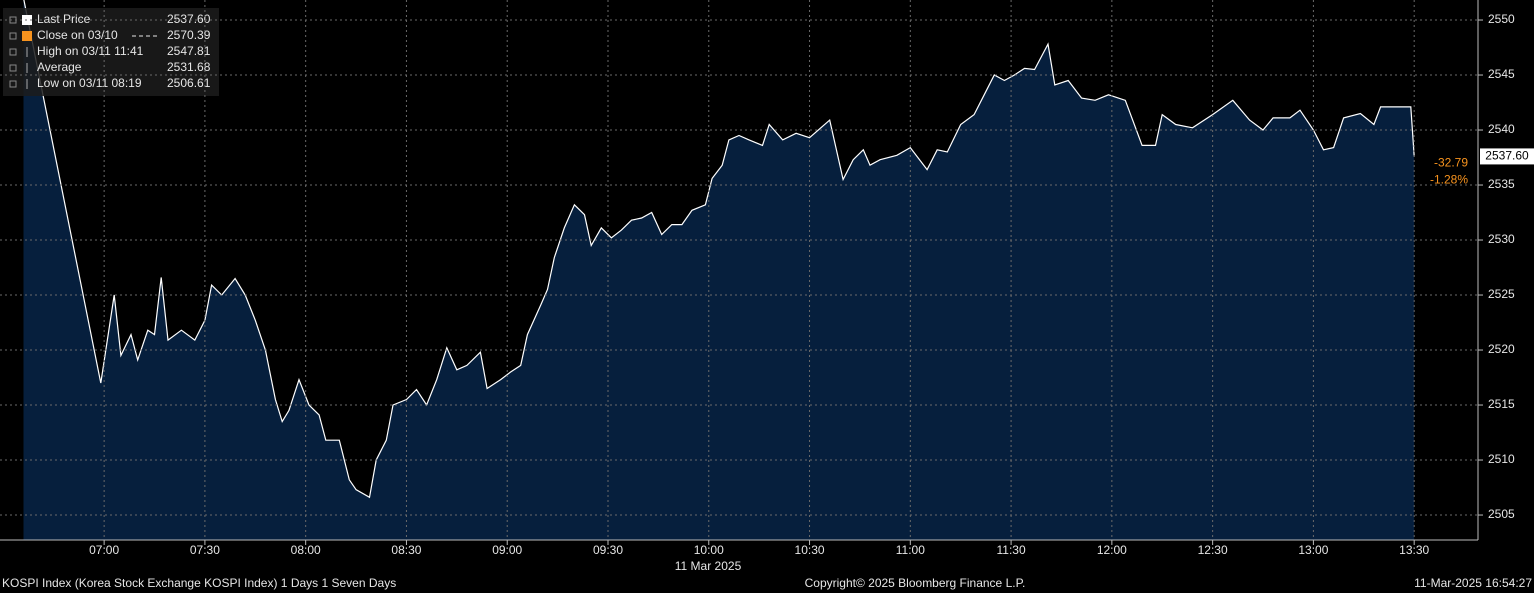 The image size is (1534, 593). What do you see at coordinates (915, 583) in the screenshot?
I see `footer-center: Copyright© 2025 Bloomberg Finance L.P.` at bounding box center [915, 583].